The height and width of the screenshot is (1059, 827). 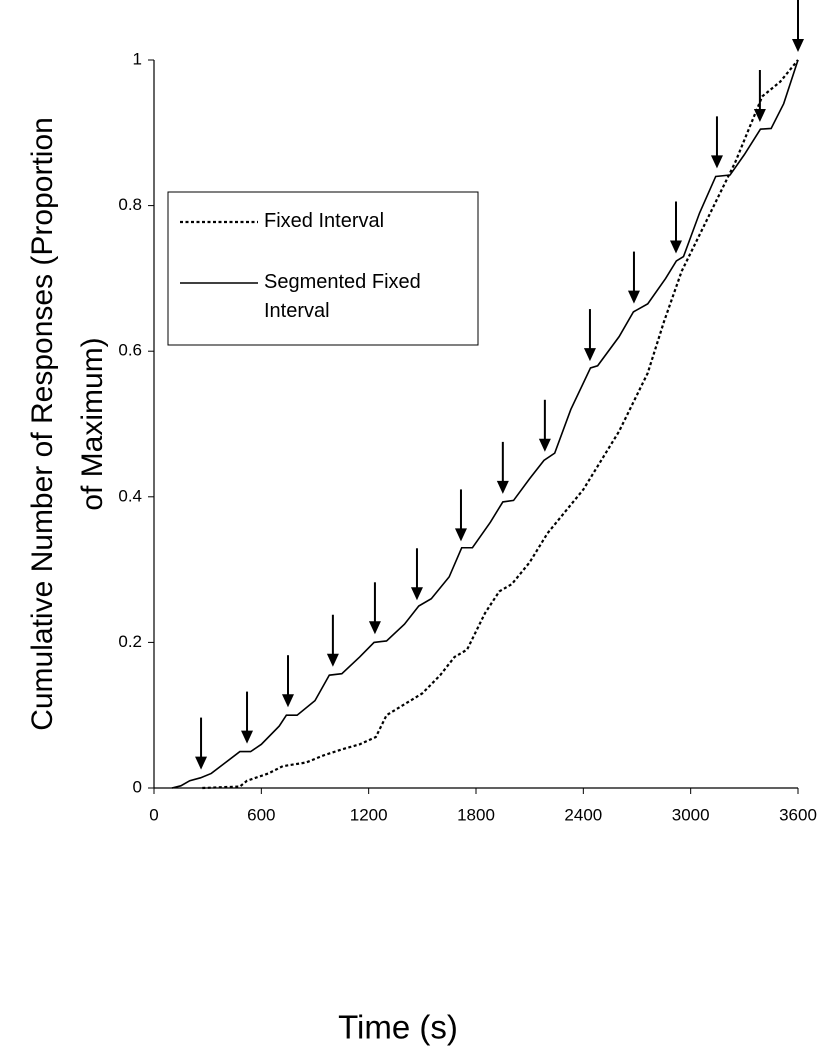 What do you see at coordinates (369, 814) in the screenshot?
I see `x-tick-label: 1200` at bounding box center [369, 814].